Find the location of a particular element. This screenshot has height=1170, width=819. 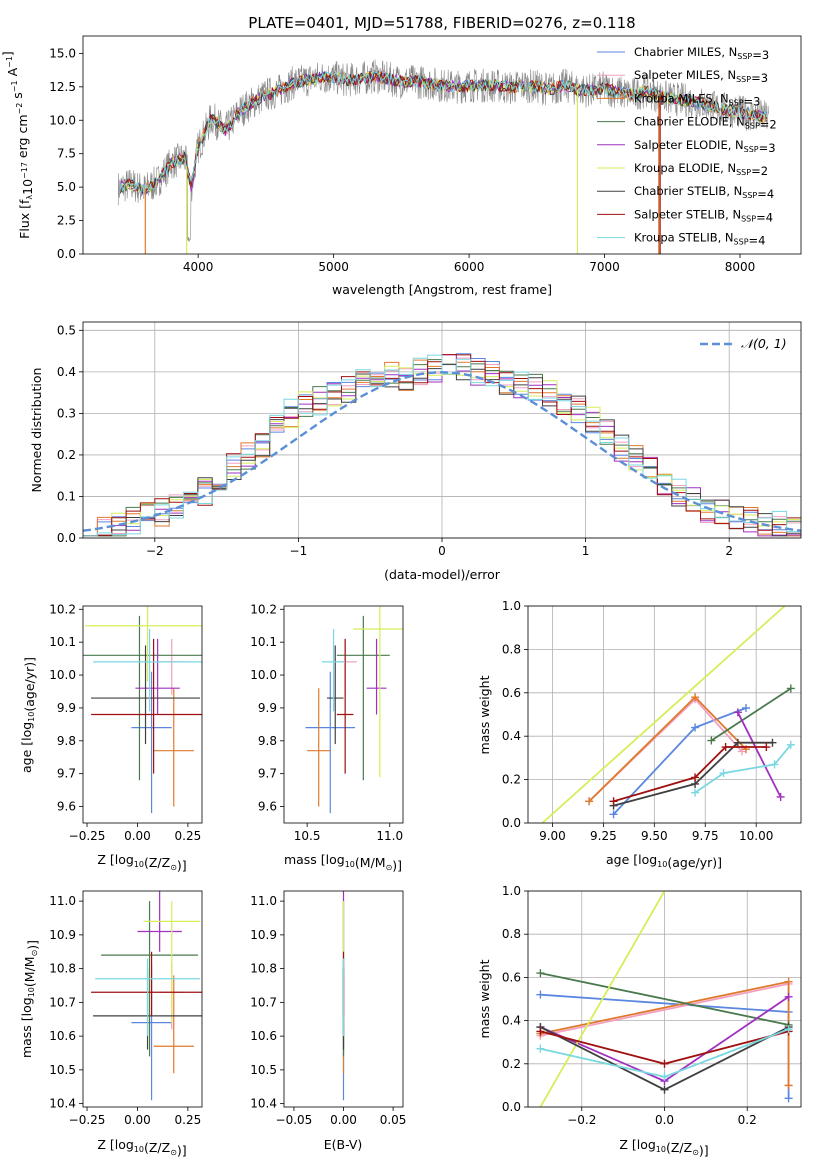

x-tick-label: 10.5 is located at coordinates (307, 836).